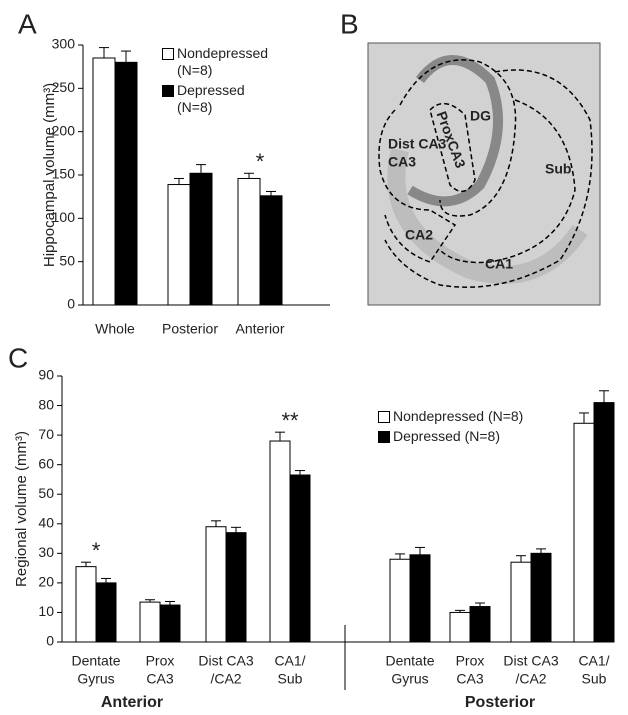 This screenshot has height=715, width=628. What do you see at coordinates (46, 375) in the screenshot?
I see `y-tick-label: 90` at bounding box center [46, 375].